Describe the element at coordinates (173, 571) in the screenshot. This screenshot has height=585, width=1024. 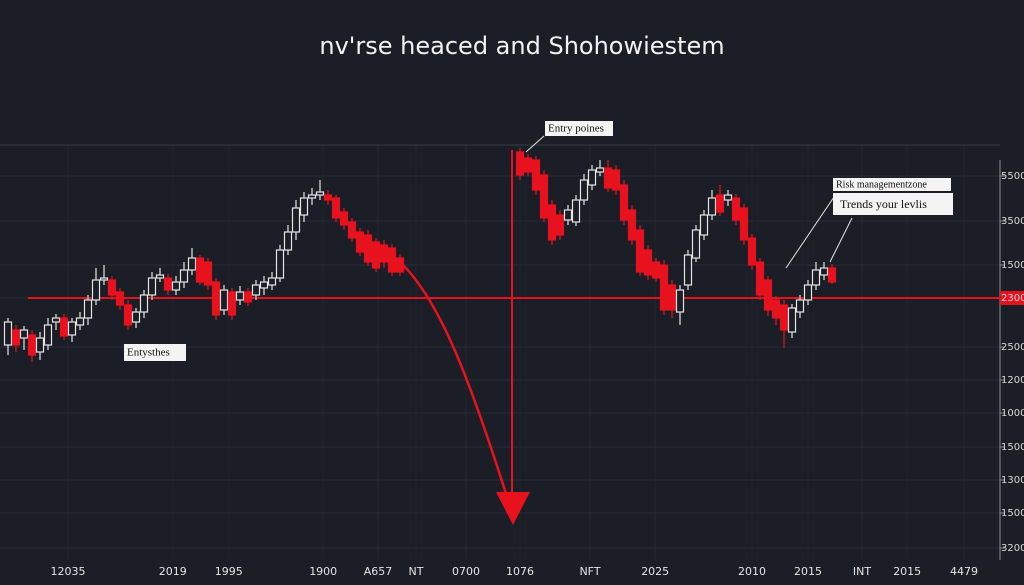
I see `x-tick-label: 2019` at that location.